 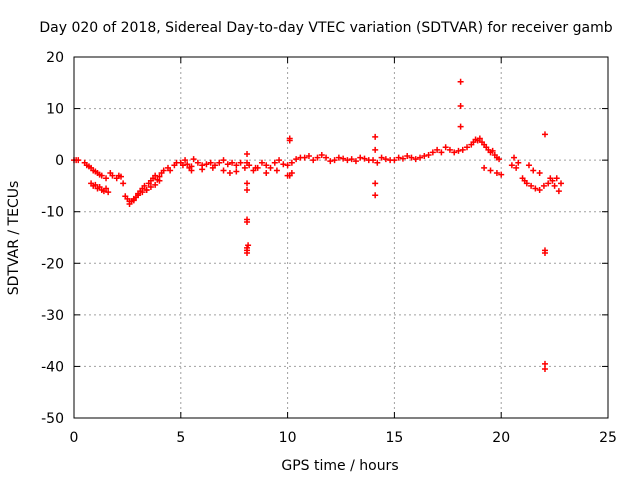 What do you see at coordinates (52, 419) in the screenshot?
I see `y-tick-label: -50` at bounding box center [52, 419].